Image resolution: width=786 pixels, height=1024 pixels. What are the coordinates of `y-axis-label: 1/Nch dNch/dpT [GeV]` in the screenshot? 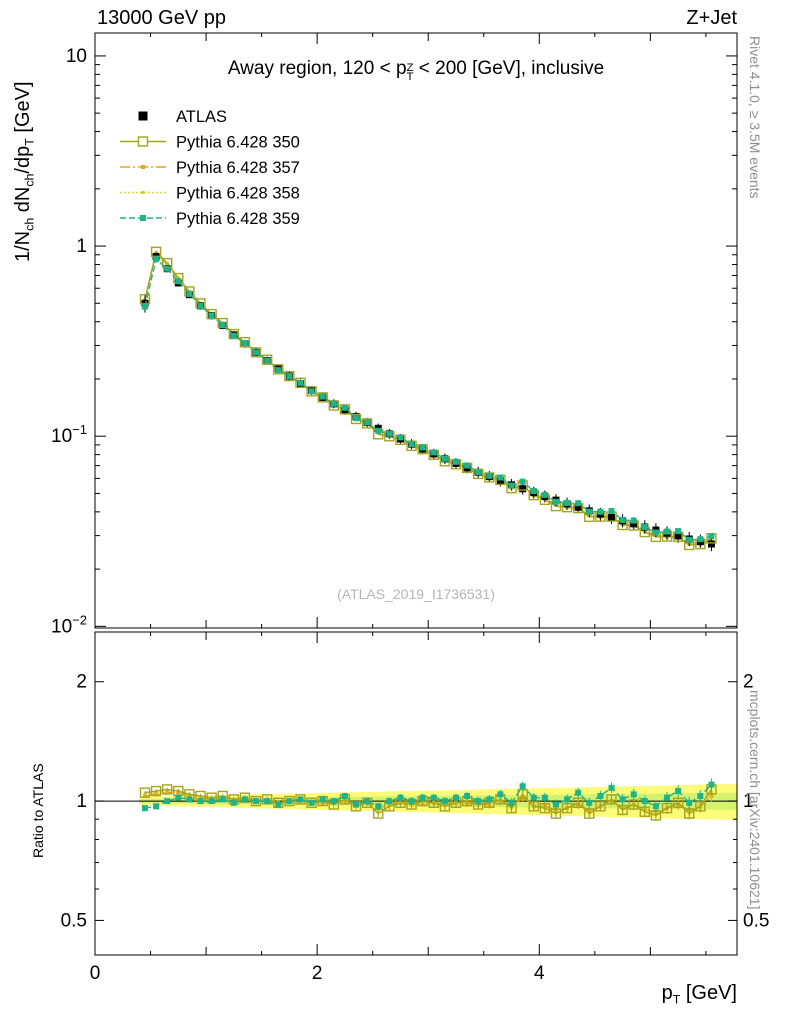 It's located at (24, 171).